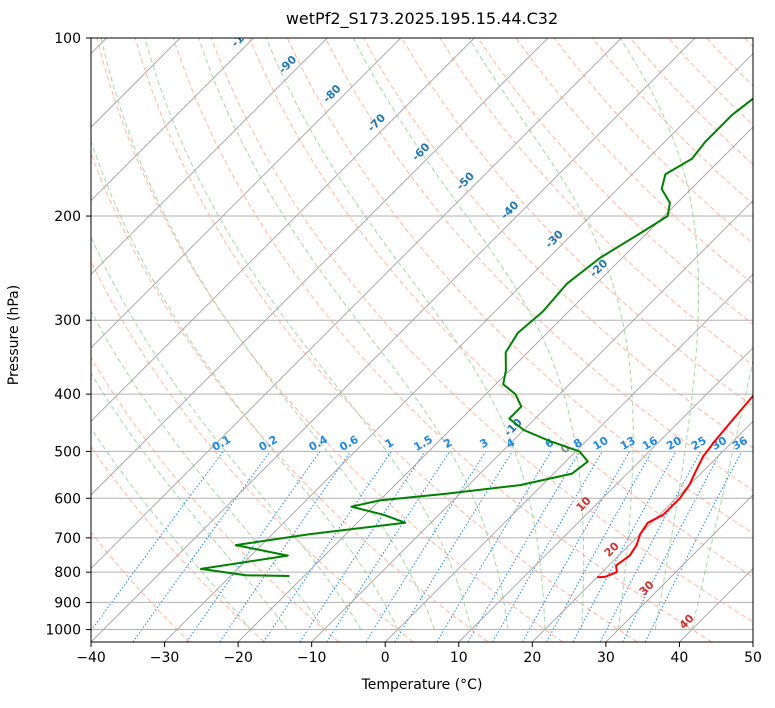 The width and height of the screenshot is (775, 708). What do you see at coordinates (67, 321) in the screenshot?
I see `y-tick-label: 300` at bounding box center [67, 321].